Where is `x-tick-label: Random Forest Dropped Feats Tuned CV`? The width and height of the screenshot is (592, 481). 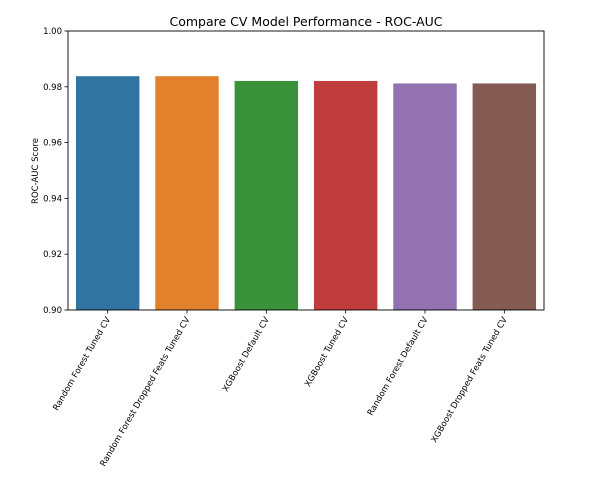
x-tick-label: Random Forest Dropped Feats Tuned CV is located at coordinates (145, 391).